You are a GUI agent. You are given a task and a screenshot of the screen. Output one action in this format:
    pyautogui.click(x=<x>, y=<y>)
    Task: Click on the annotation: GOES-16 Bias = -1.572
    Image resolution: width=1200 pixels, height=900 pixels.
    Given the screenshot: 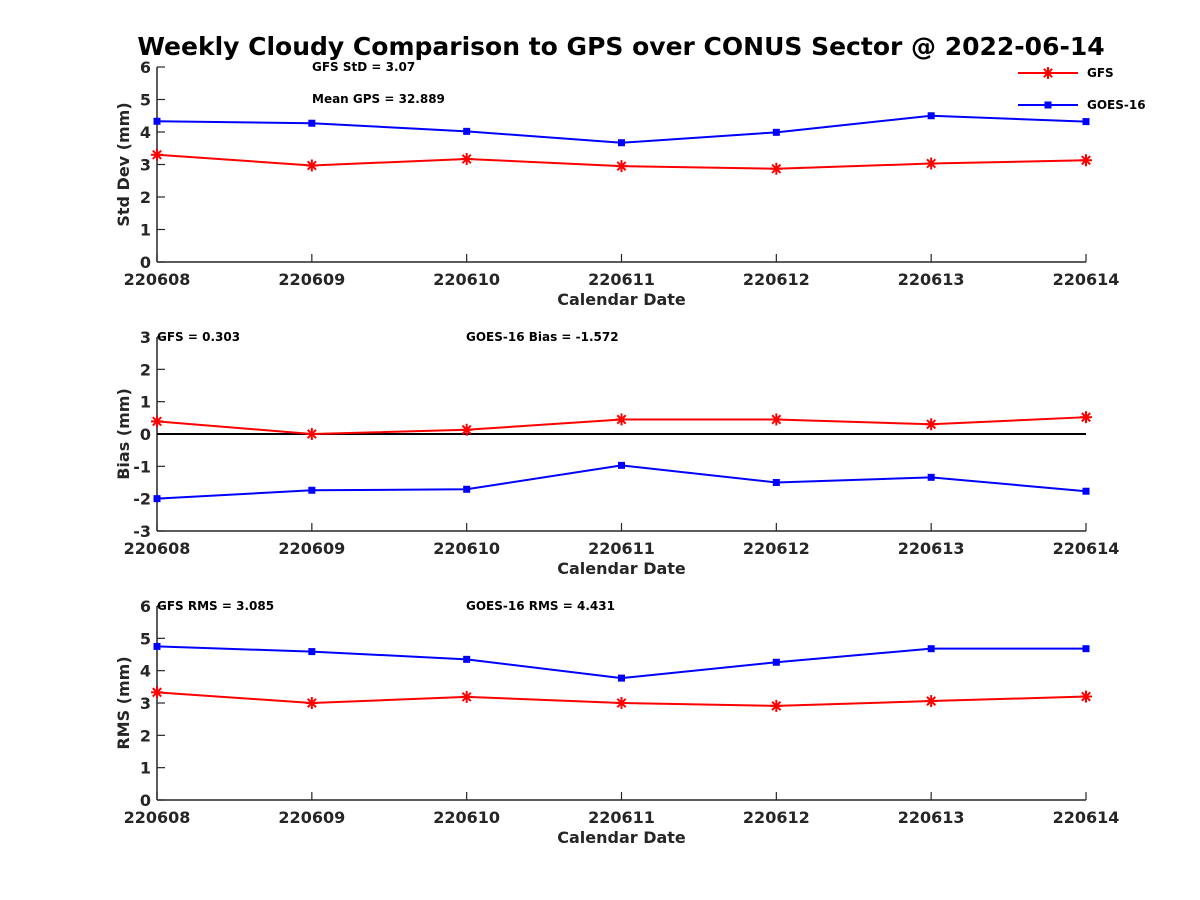 What is the action you would take?
    pyautogui.click(x=542, y=337)
    